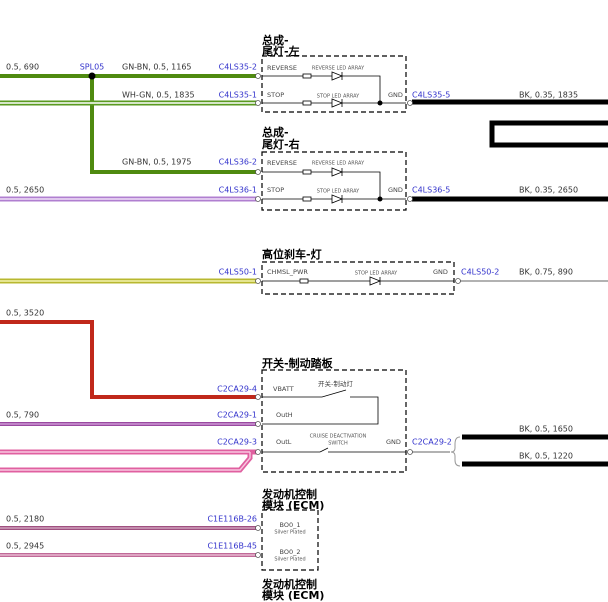  Describe the element at coordinates (157, 162) in the screenshot. I see `label: GN-BN, 0.5, 1975` at that location.